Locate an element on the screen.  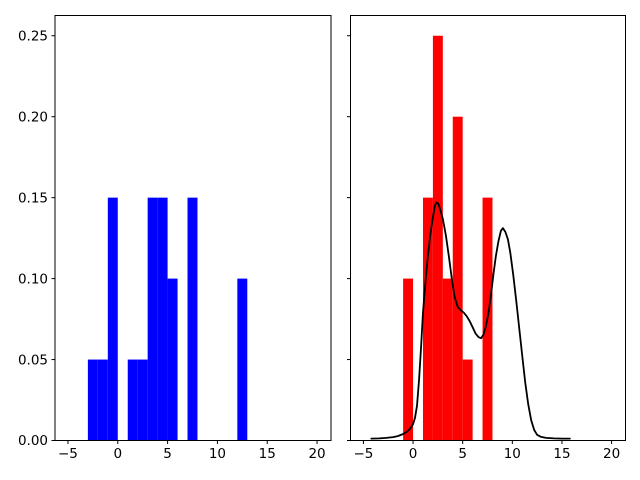
right-histogram-bars is located at coordinates (448, 238).